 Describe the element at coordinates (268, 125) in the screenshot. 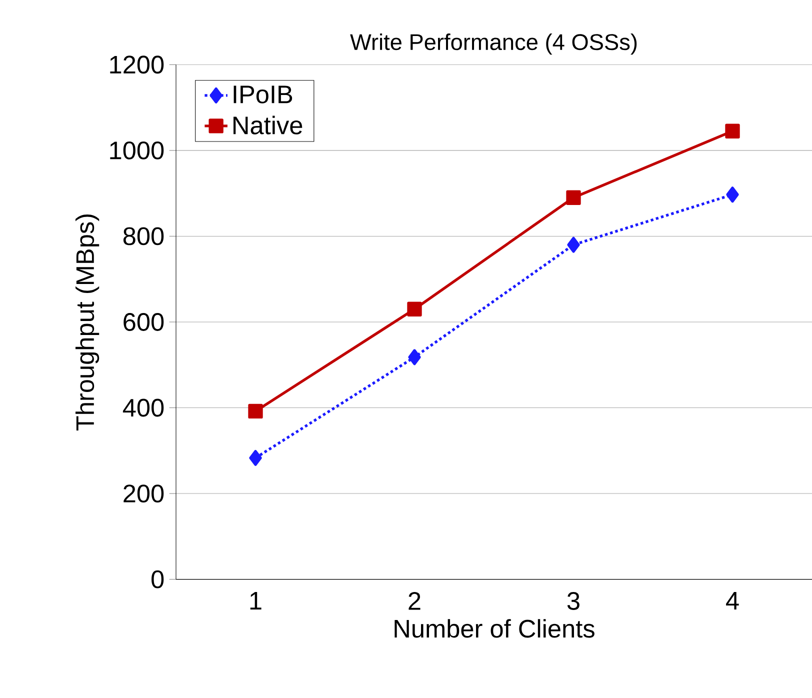

I see `legend-label: Native` at that location.